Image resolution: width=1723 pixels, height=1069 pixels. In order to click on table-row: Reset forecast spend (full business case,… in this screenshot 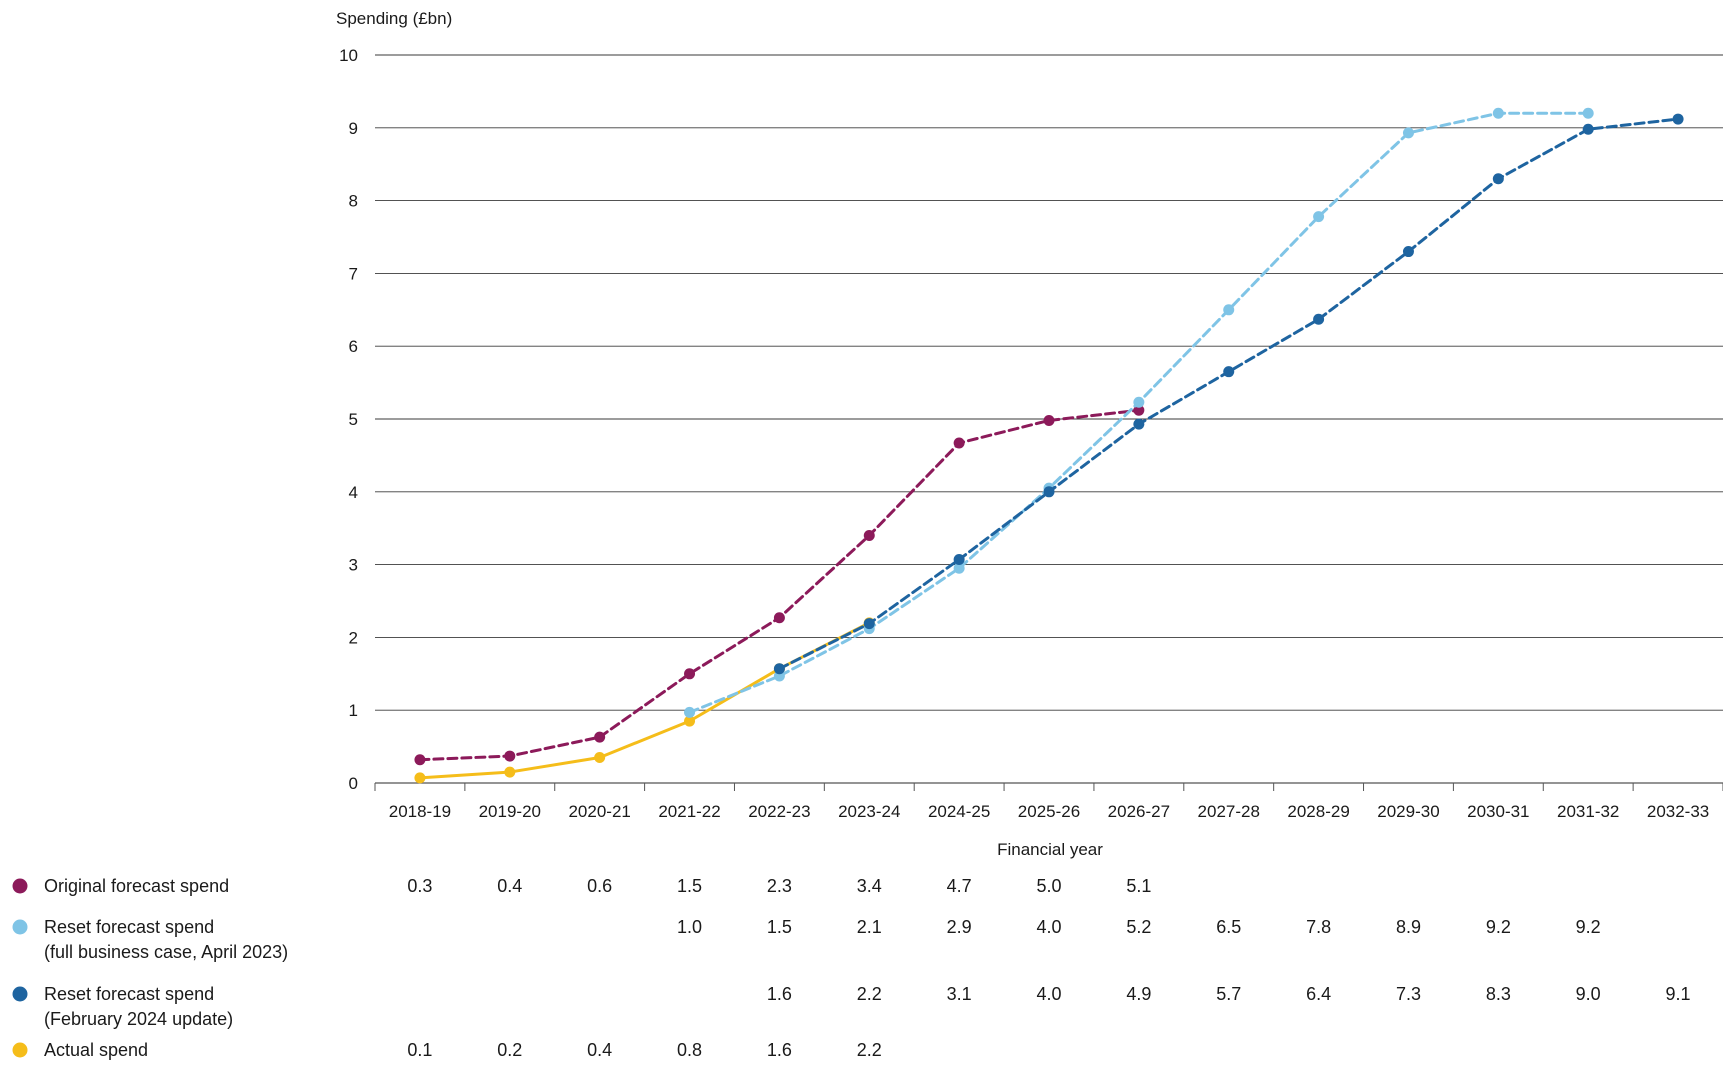, I will do `click(806, 939)`.